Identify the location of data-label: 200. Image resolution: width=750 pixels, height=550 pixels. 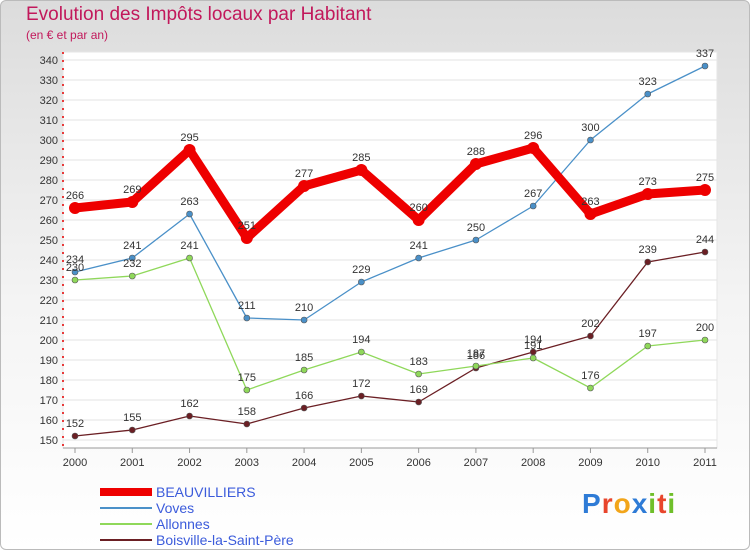
(705, 328).